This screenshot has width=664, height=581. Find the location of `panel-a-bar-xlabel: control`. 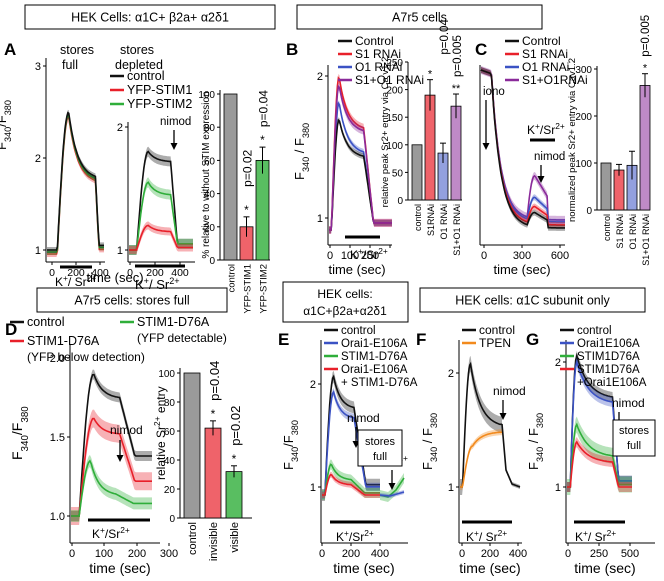

panel-a-bar-xlabel: control is located at coordinates (232, 278).